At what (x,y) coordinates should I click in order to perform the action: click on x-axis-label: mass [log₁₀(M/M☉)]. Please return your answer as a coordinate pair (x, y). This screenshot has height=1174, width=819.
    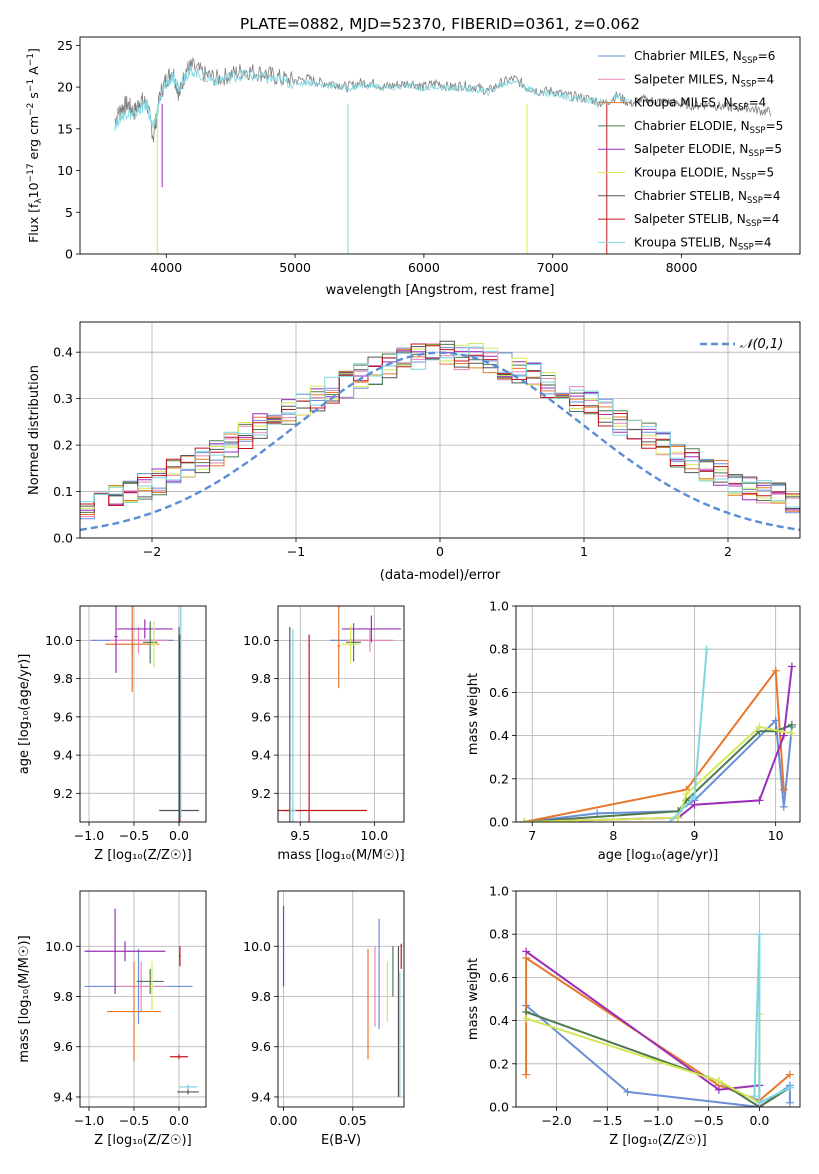
    Looking at the image, I should click on (340, 855).